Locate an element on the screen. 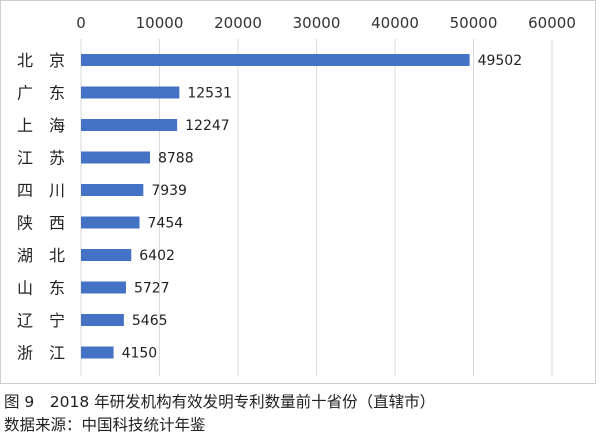  category-label: 浙 江 is located at coordinates (41, 353).